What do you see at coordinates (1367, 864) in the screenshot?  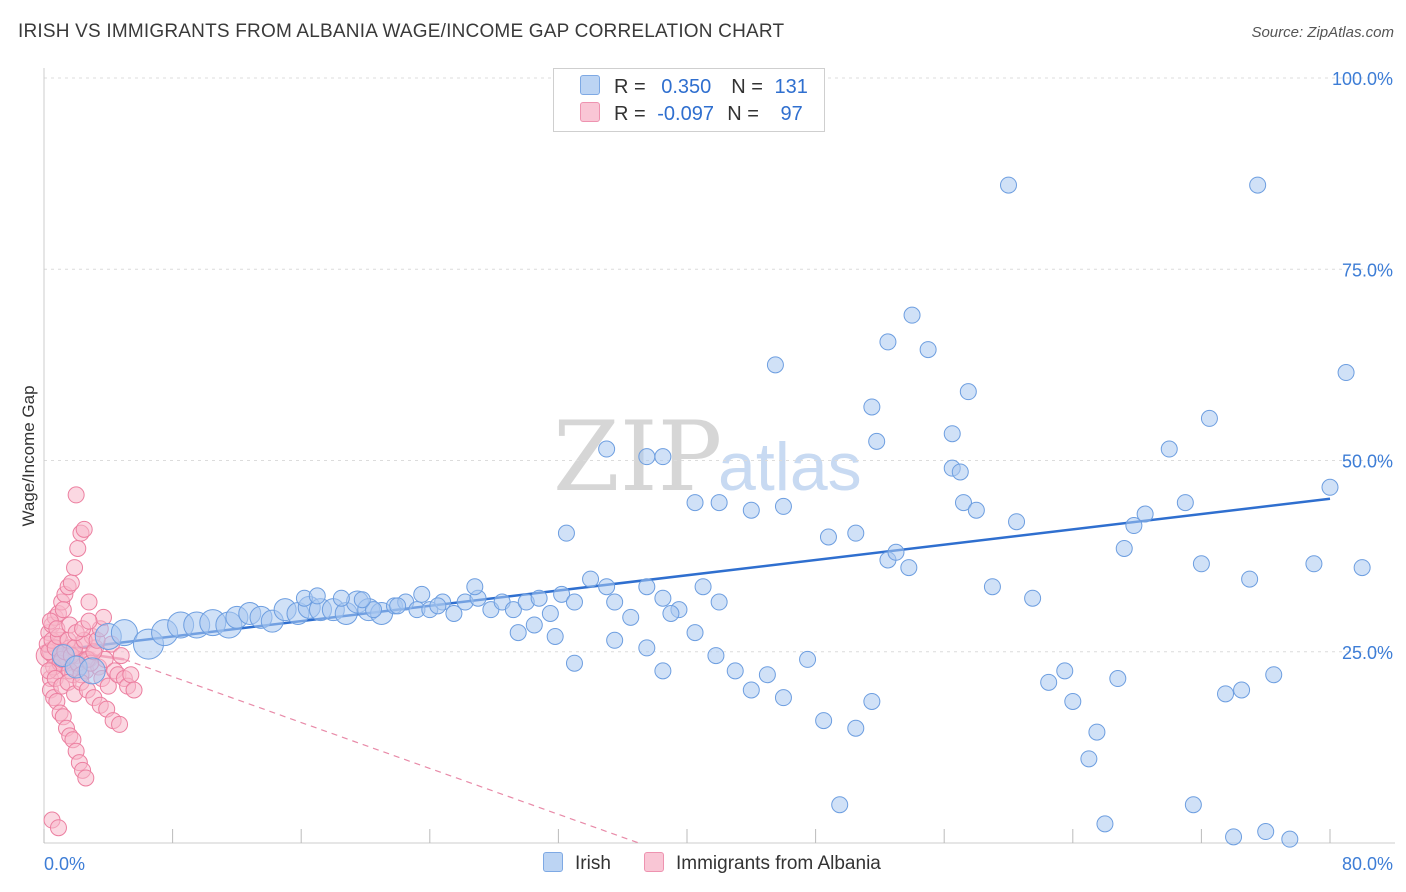 I see `x-tick-label-max: 80.0%` at bounding box center [1367, 864].